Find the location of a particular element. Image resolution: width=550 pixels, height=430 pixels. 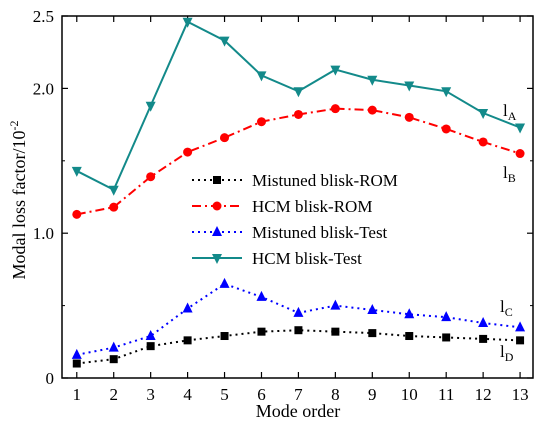

x-tick-label: 7 is located at coordinates (298, 394).